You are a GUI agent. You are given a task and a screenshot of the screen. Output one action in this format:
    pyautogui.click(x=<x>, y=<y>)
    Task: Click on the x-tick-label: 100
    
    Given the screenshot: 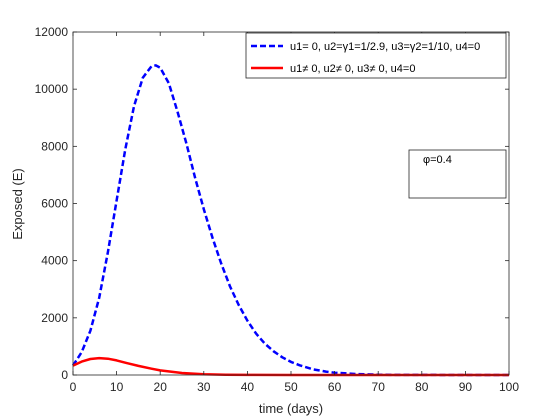 What is the action you would take?
    pyautogui.click(x=509, y=387)
    